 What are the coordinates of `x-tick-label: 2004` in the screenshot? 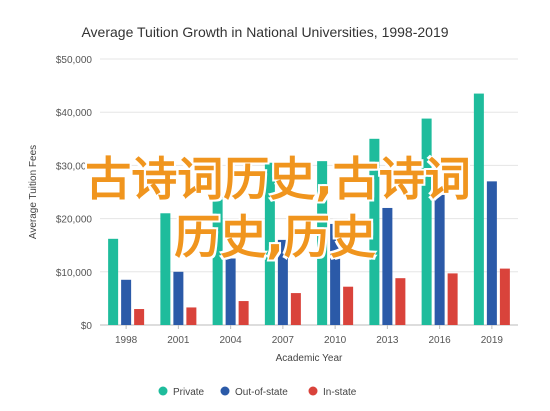 It's located at (231, 340).